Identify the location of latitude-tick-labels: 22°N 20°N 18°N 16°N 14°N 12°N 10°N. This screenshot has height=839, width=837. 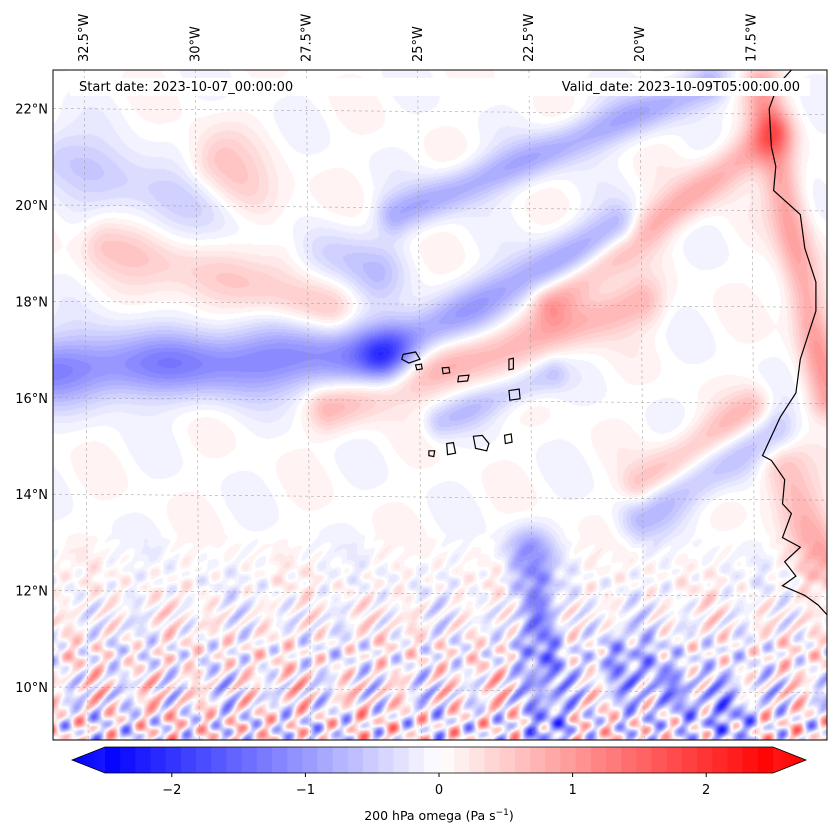
(31, 399).